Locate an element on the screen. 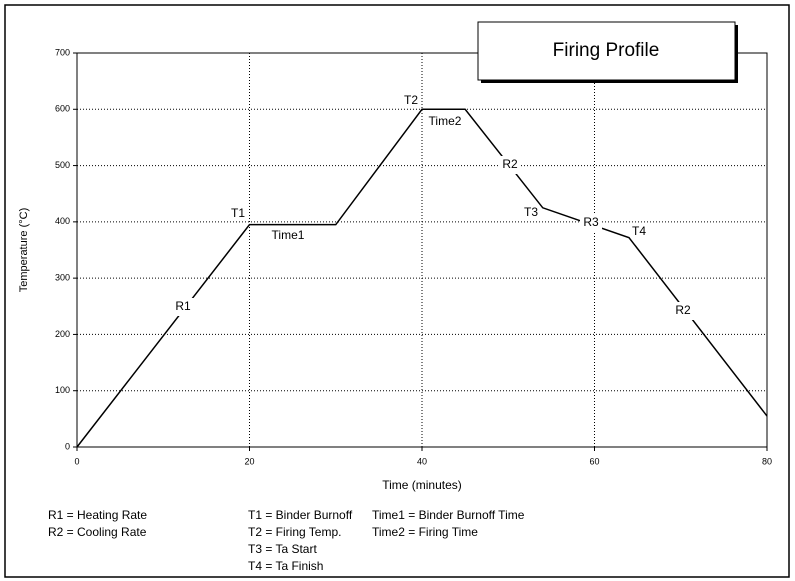 The height and width of the screenshot is (581, 795). x-tick-label: 40 is located at coordinates (422, 461).